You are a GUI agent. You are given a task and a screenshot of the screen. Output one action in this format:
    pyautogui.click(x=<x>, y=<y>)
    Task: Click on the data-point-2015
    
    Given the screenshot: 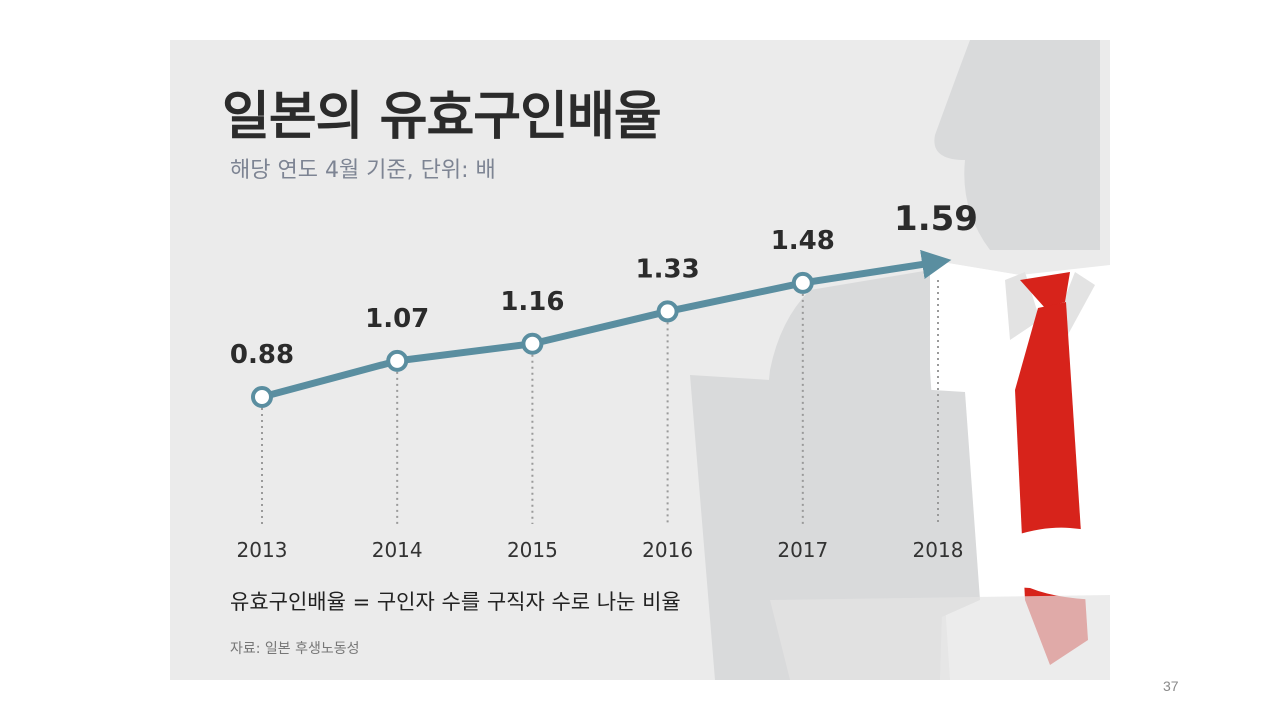 What is the action you would take?
    pyautogui.click(x=532, y=343)
    